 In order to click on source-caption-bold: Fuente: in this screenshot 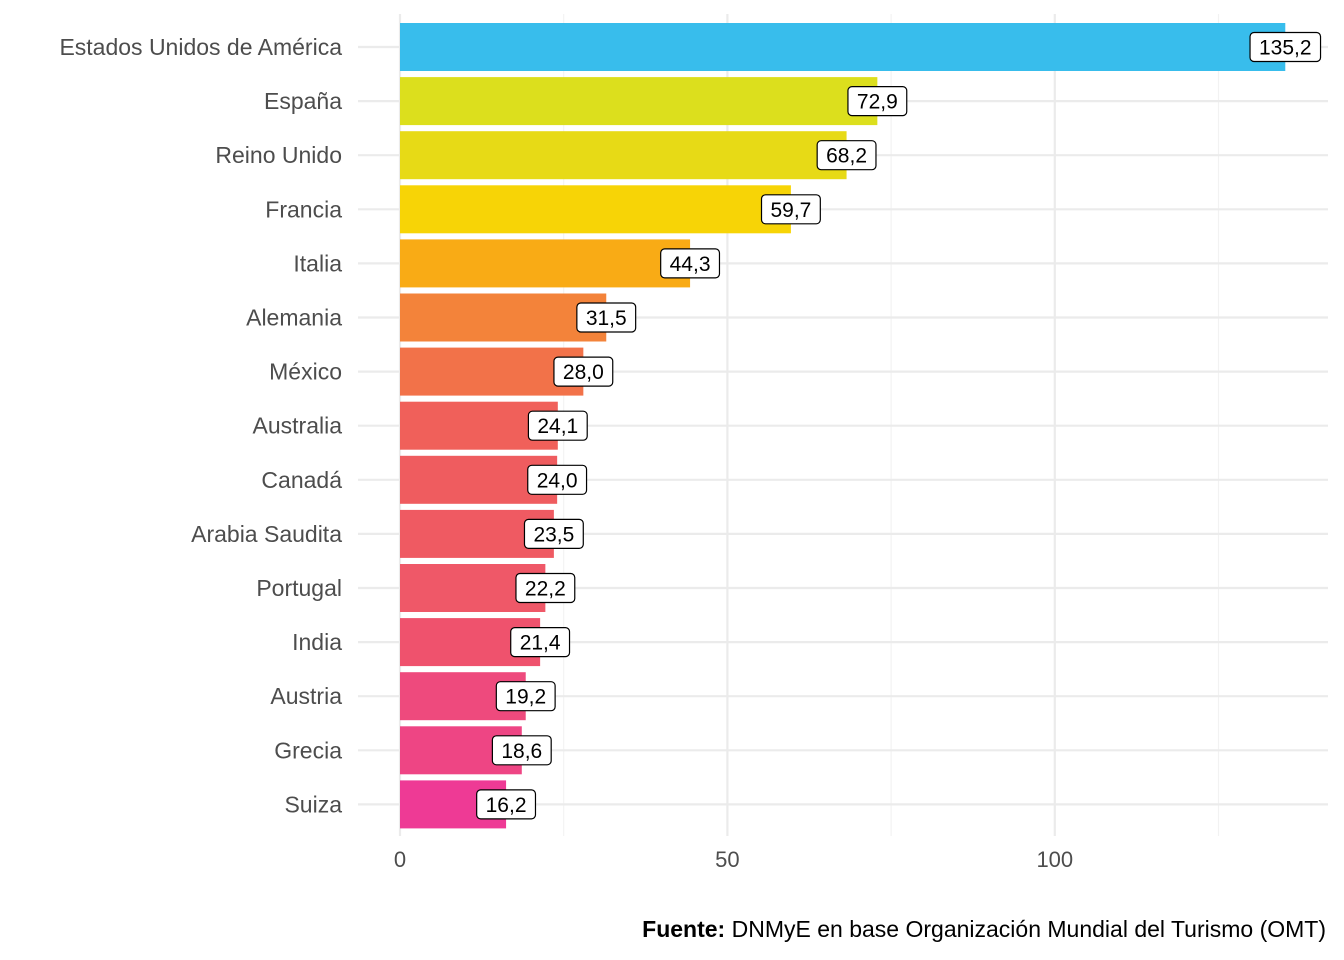, I will do `click(684, 929)`.